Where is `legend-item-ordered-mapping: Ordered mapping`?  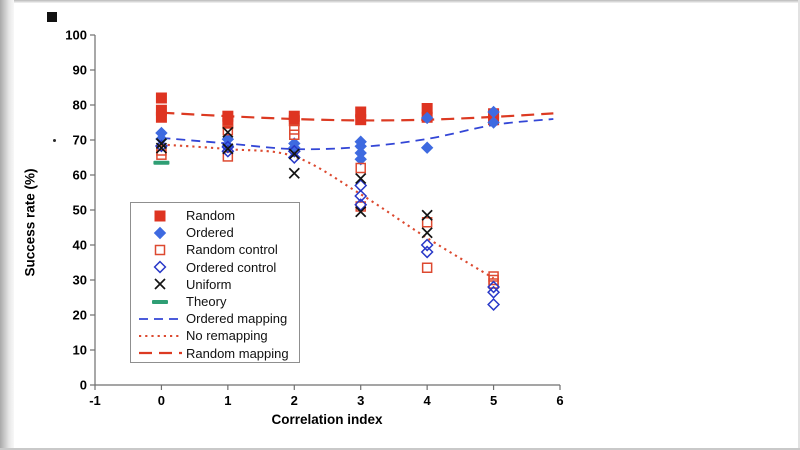
legend-item-ordered-mapping: Ordered mapping is located at coordinates (218, 318).